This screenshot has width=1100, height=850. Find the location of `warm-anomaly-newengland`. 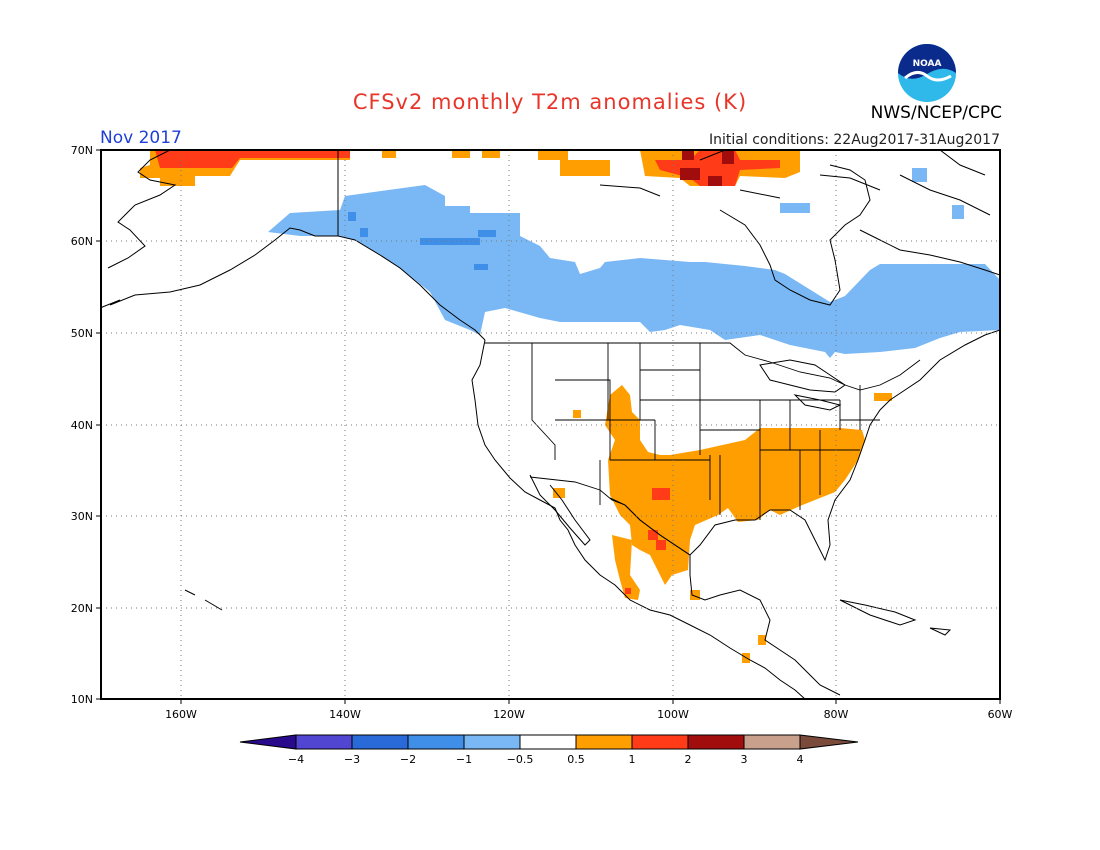

warm-anomaly-newengland is located at coordinates (883, 397).